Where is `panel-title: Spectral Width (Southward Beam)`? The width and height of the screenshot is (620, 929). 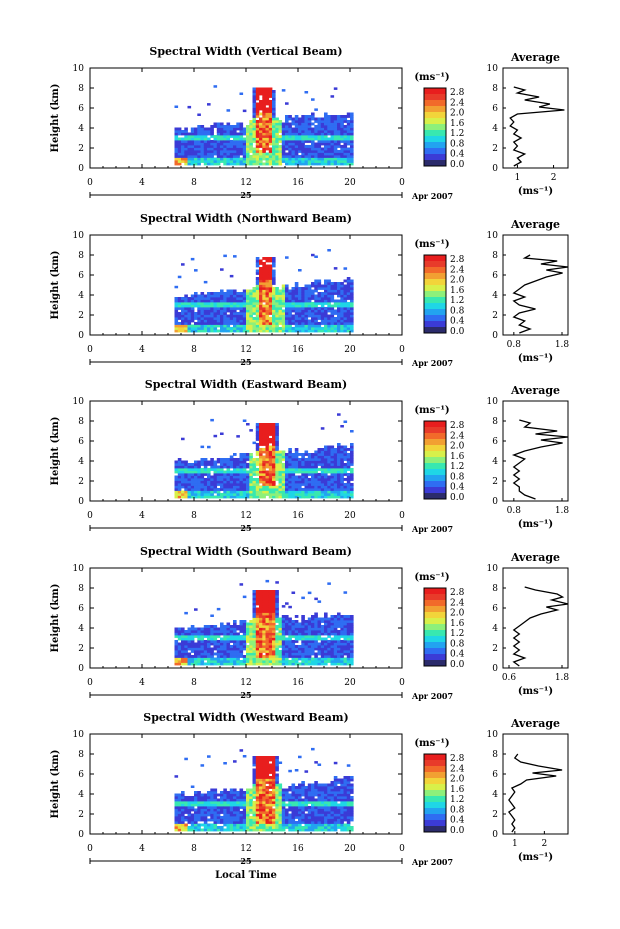 panel-title: Spectral Width (Southward Beam) is located at coordinates (246, 551).